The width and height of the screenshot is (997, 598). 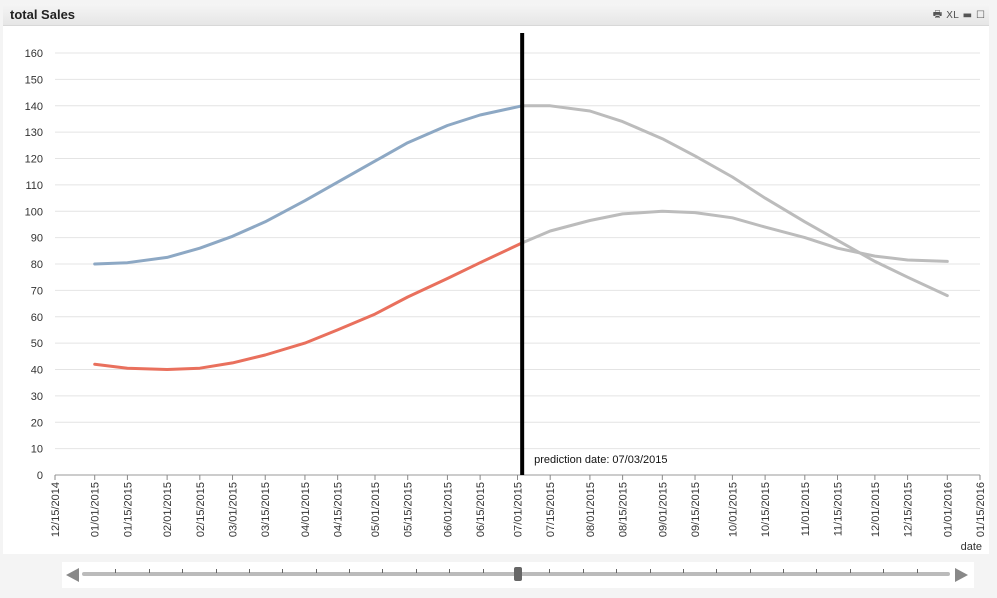 What do you see at coordinates (37, 450) in the screenshot?
I see `y-tick-label: 10` at bounding box center [37, 450].